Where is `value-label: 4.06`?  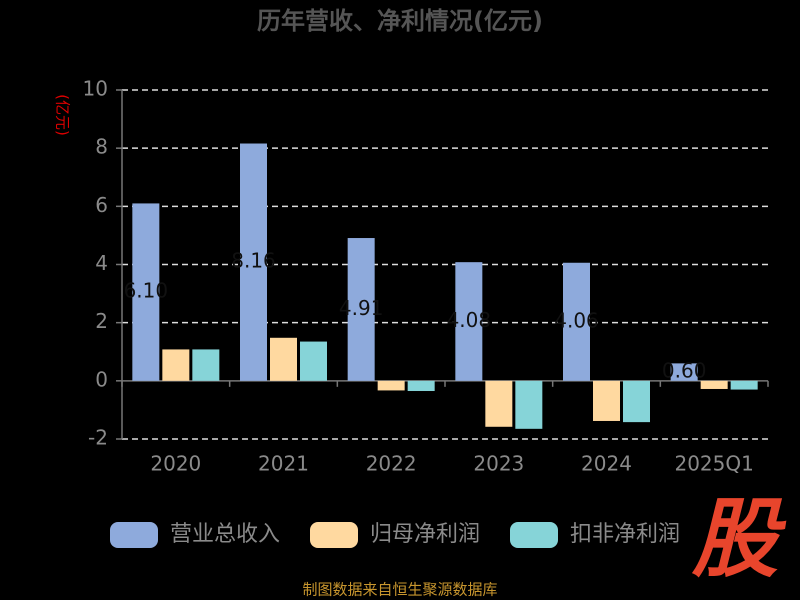 value-label: 4.06 is located at coordinates (576, 320).